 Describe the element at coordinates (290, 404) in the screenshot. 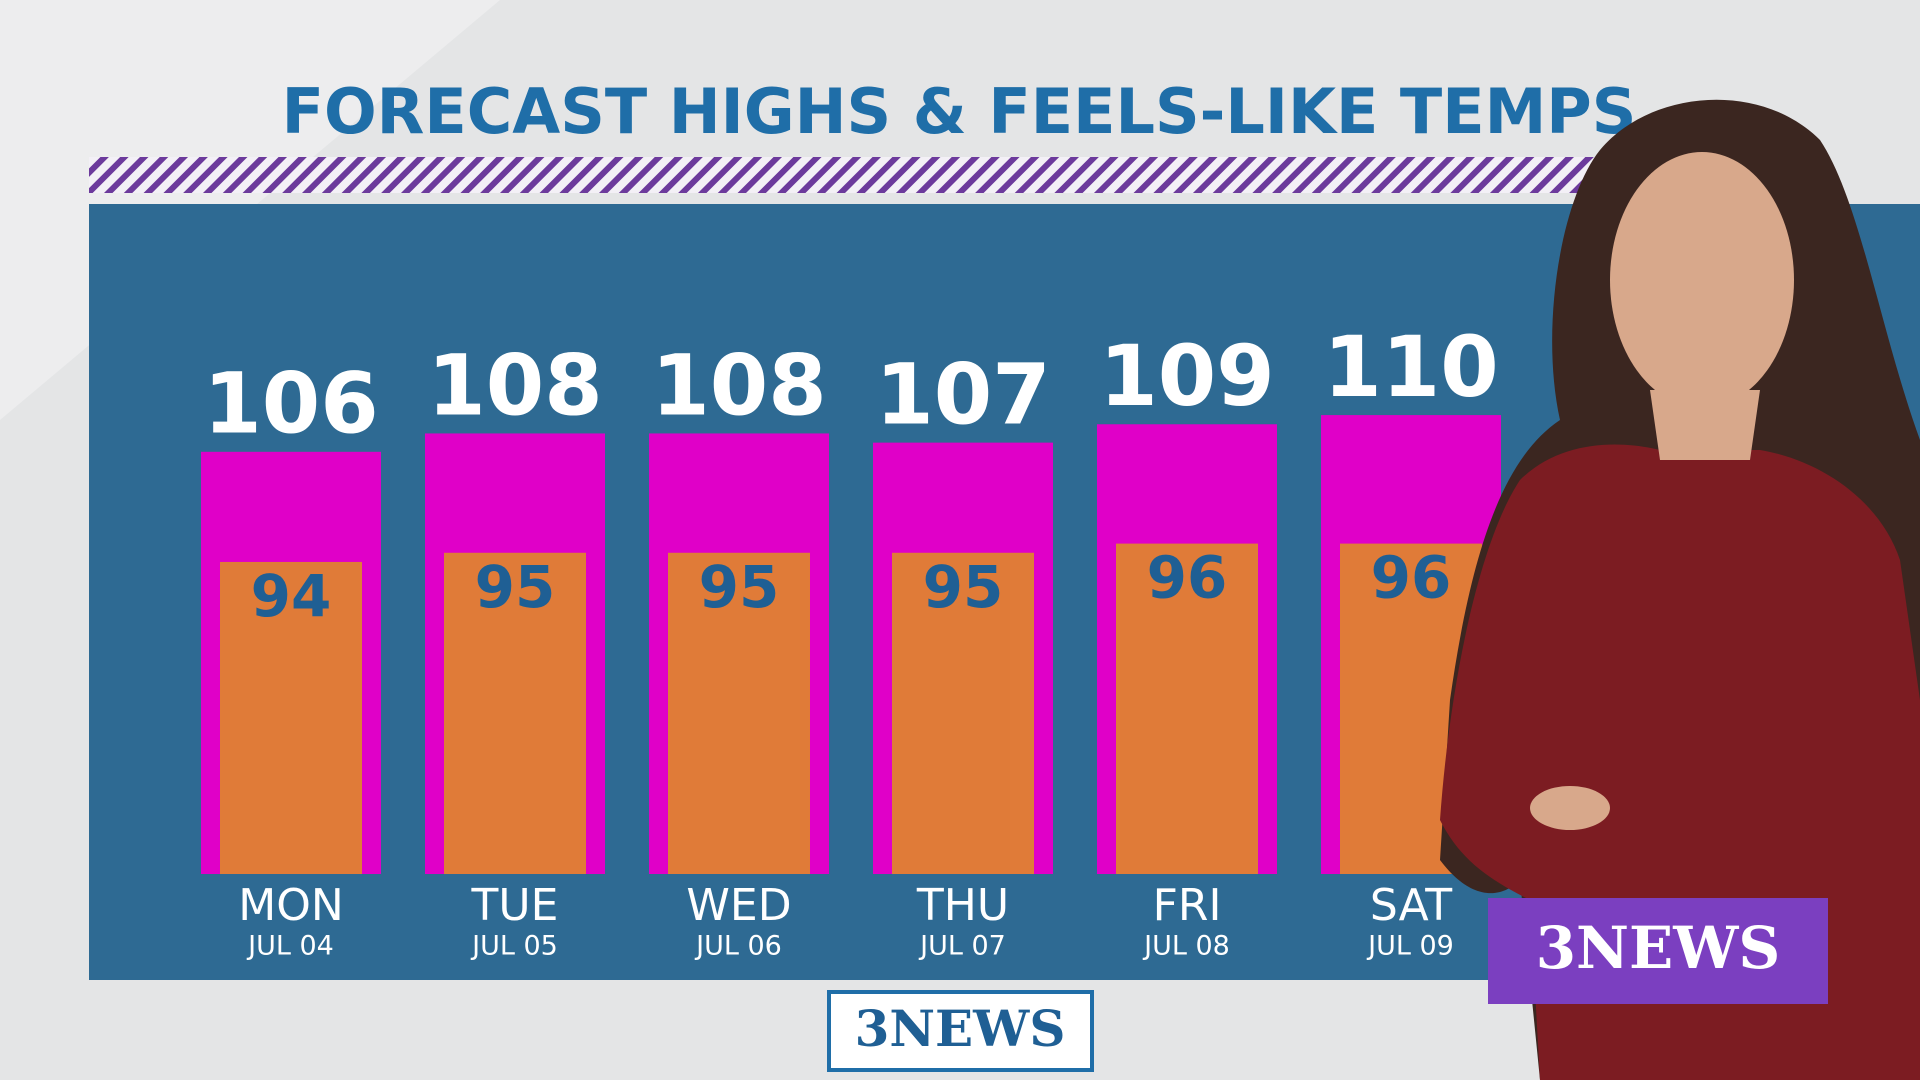

I see `feels-like-label: 106` at that location.